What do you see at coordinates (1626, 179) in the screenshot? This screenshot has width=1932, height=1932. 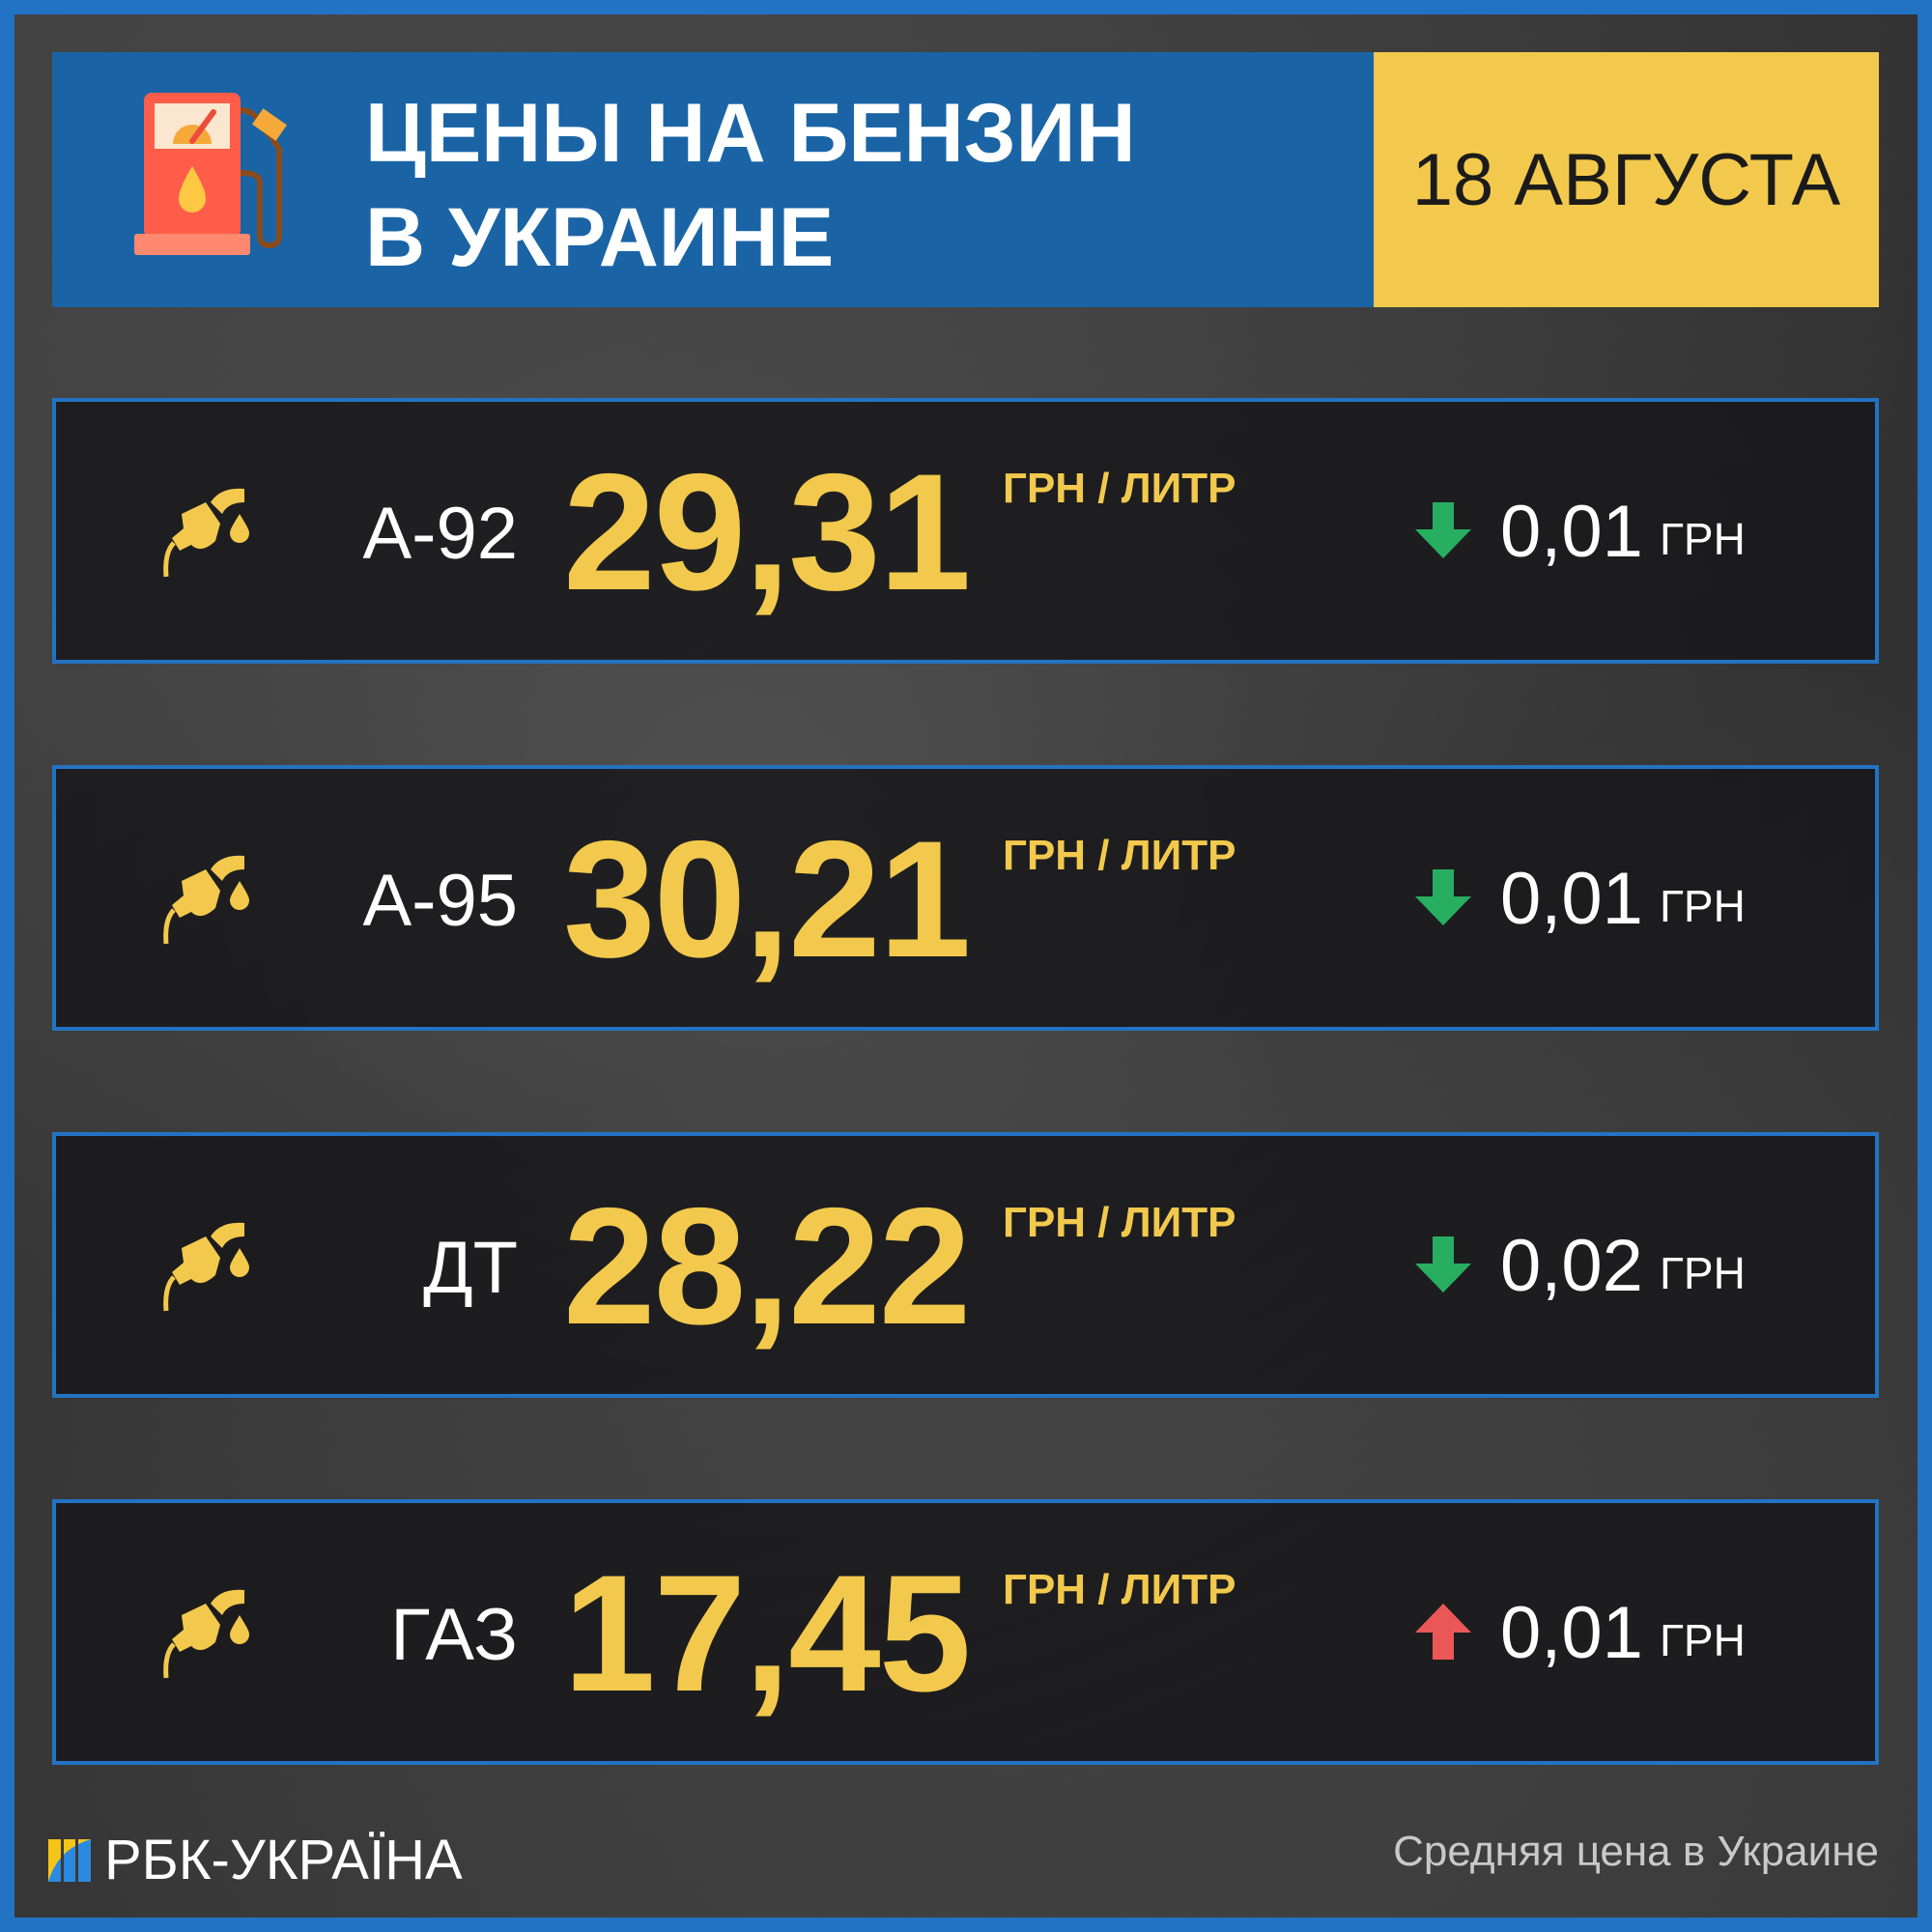 I see `date-badge: 18 АВГУСТА` at bounding box center [1626, 179].